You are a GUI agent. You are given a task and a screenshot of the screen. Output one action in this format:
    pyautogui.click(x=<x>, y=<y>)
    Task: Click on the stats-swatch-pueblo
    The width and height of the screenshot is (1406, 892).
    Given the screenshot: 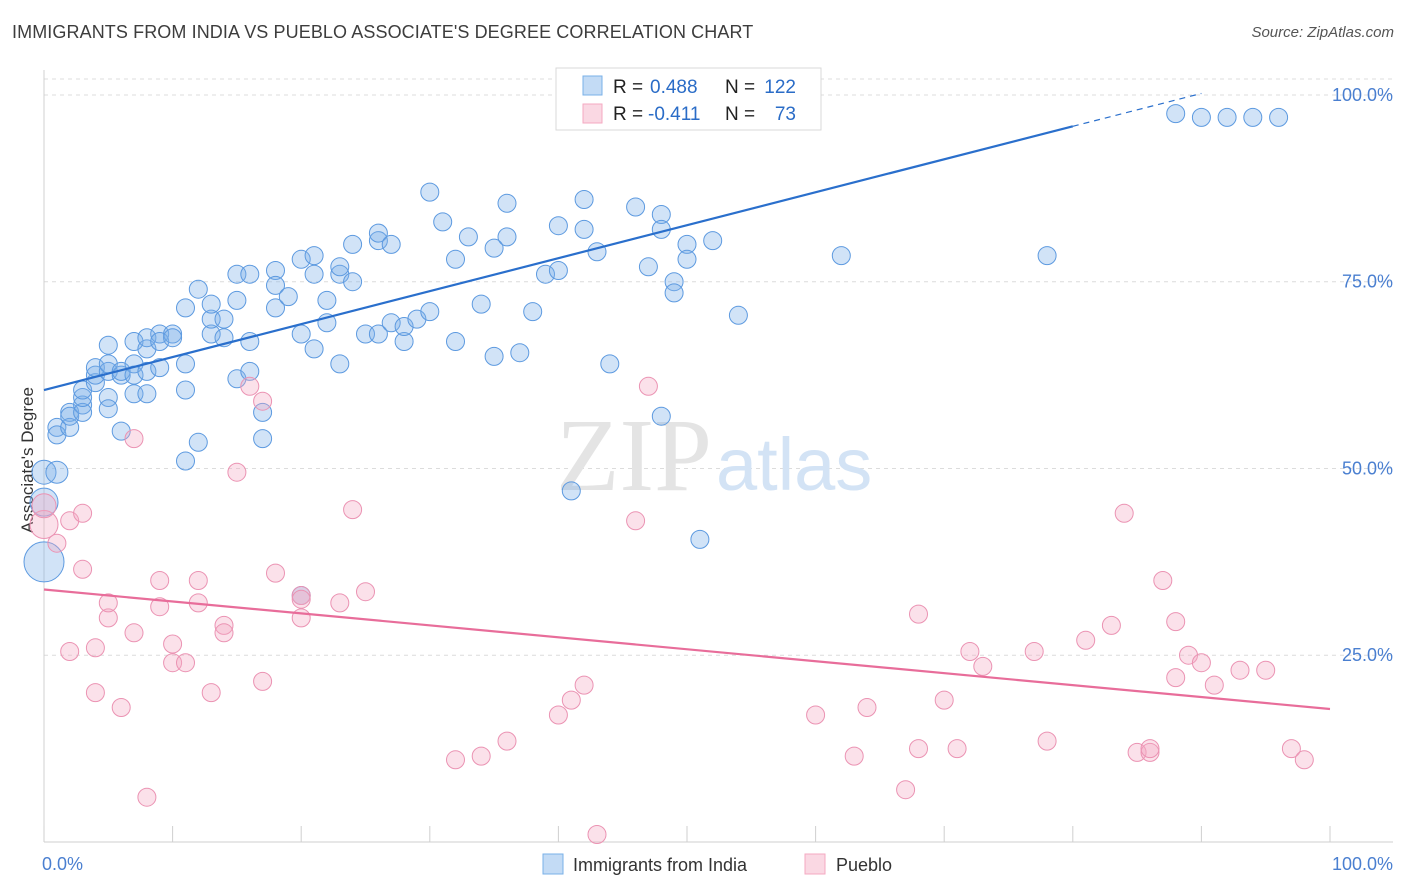 What is the action you would take?
    pyautogui.click(x=592, y=113)
    